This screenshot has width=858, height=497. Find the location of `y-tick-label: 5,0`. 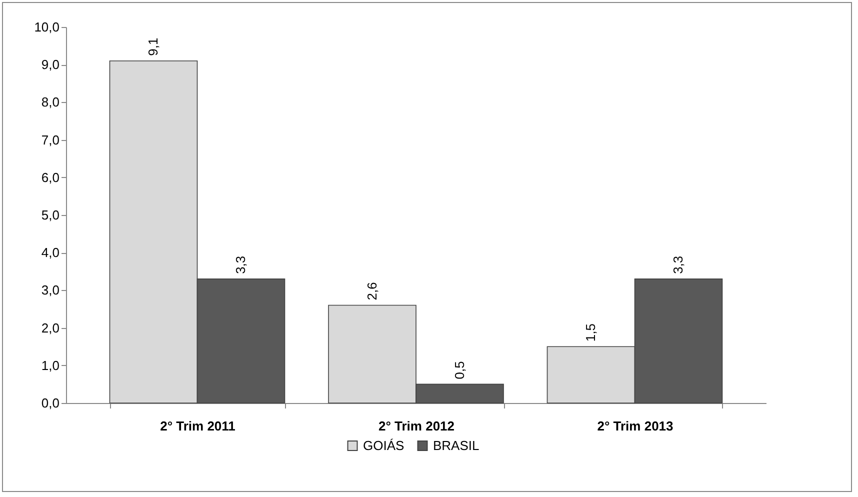

y-tick-label: 5,0 is located at coordinates (50, 215).